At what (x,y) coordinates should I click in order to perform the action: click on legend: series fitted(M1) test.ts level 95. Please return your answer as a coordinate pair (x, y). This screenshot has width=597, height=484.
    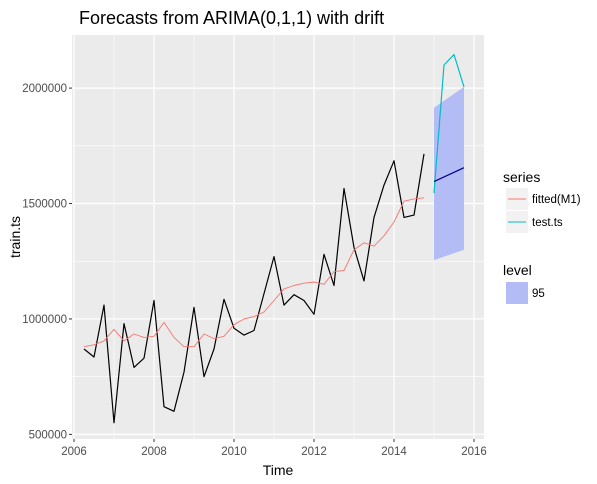
    Looking at the image, I should click on (542, 236).